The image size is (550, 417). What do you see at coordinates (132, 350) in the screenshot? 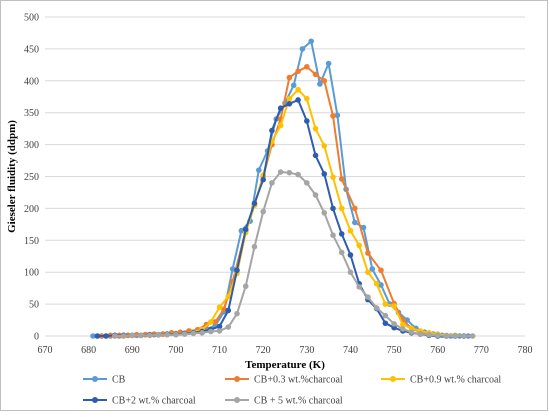
I see `x-tick-label: 690` at bounding box center [132, 350].